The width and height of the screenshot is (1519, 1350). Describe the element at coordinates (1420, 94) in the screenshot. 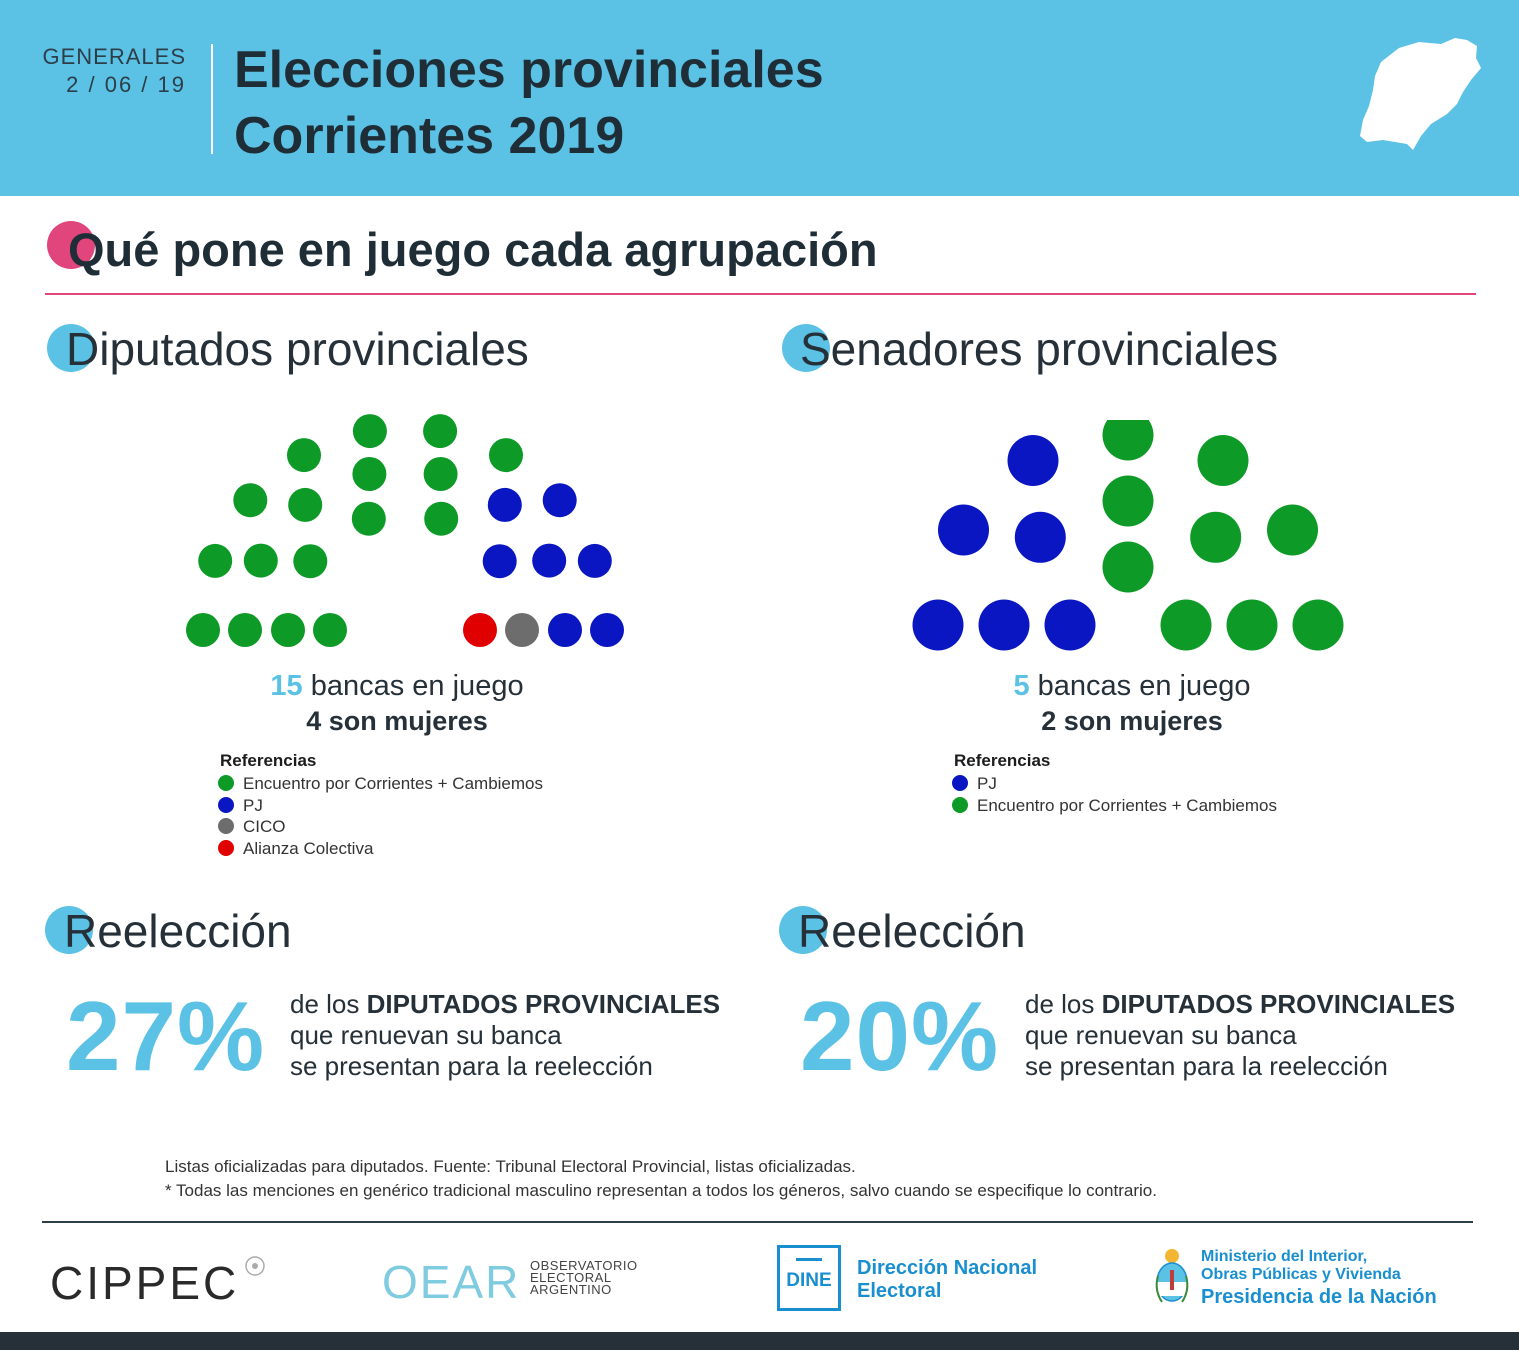

I see `corrientes-map-icon` at that location.